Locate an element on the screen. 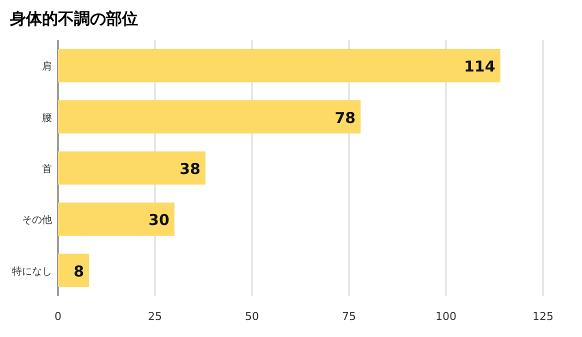  x-tick-label: 100 is located at coordinates (446, 316).